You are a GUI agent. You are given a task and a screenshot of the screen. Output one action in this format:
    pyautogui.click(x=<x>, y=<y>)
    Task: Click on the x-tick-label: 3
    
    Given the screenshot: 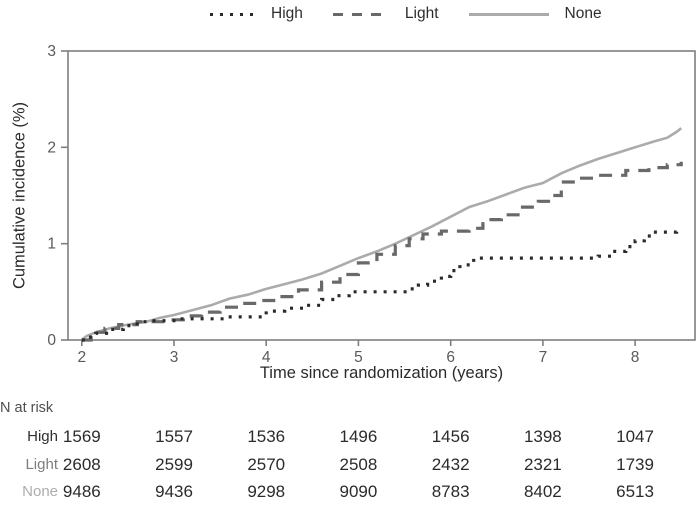 What is the action you would take?
    pyautogui.click(x=174, y=357)
    